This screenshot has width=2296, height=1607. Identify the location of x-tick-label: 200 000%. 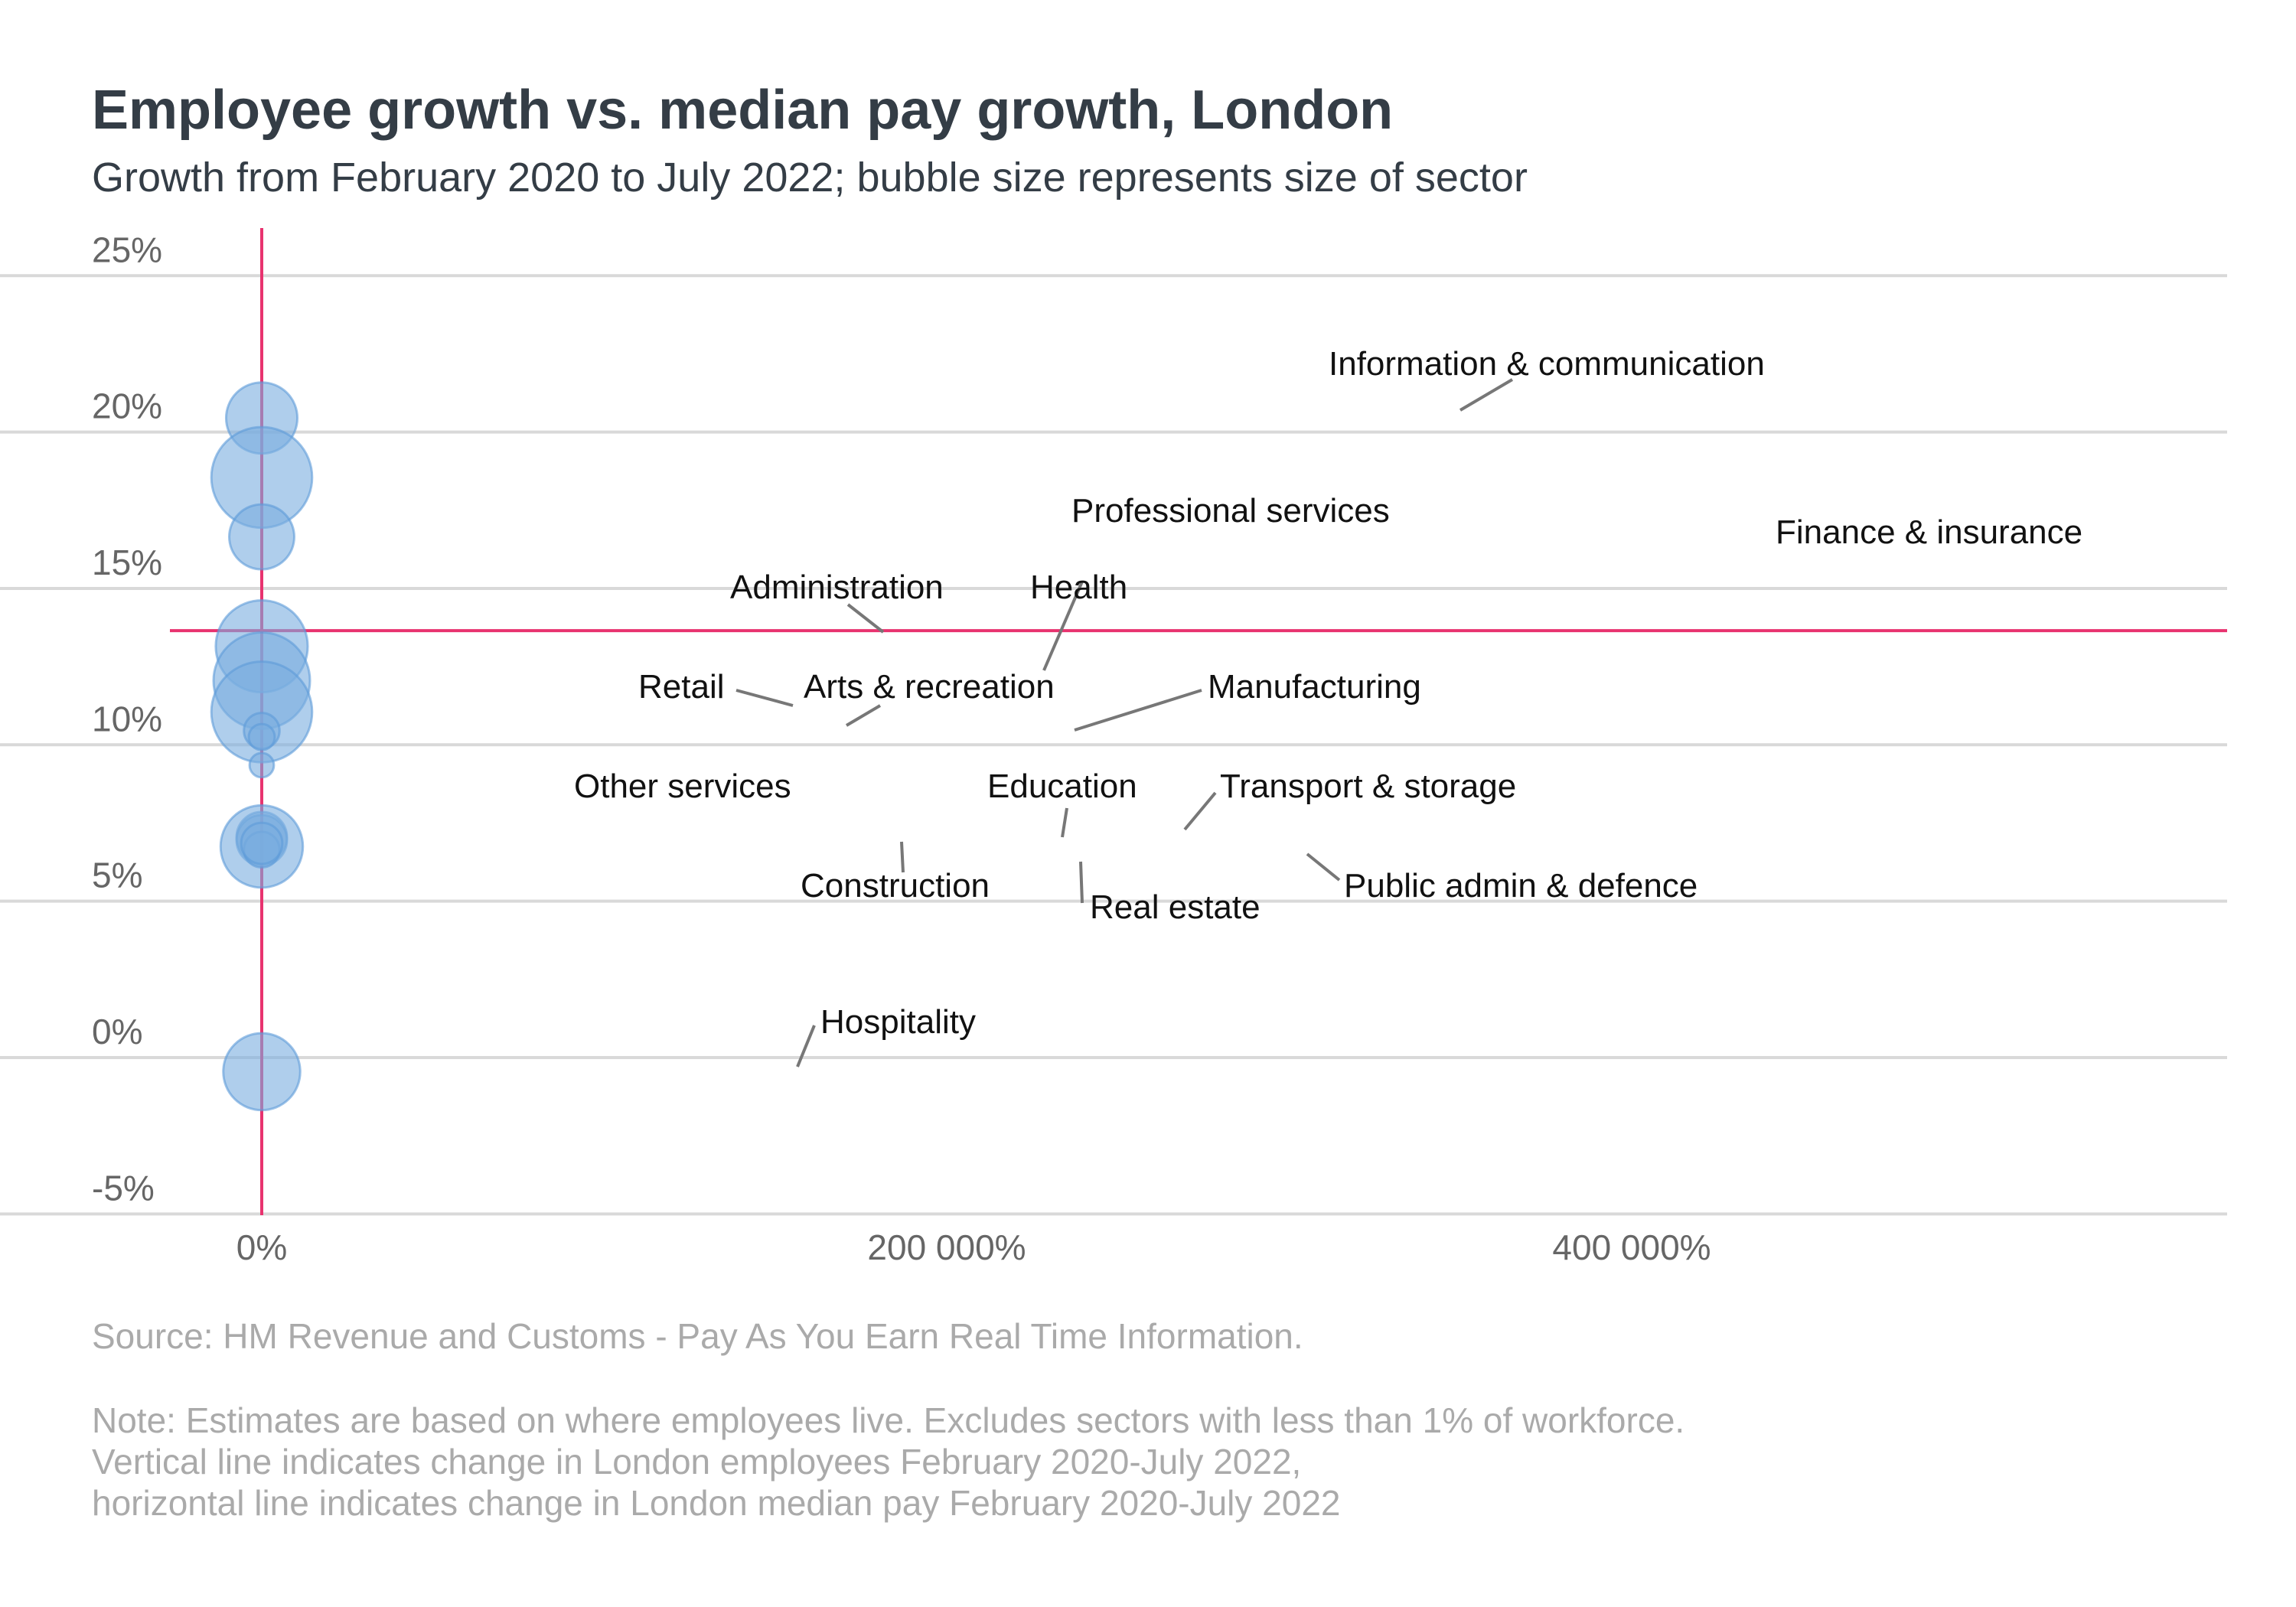
(946, 1247).